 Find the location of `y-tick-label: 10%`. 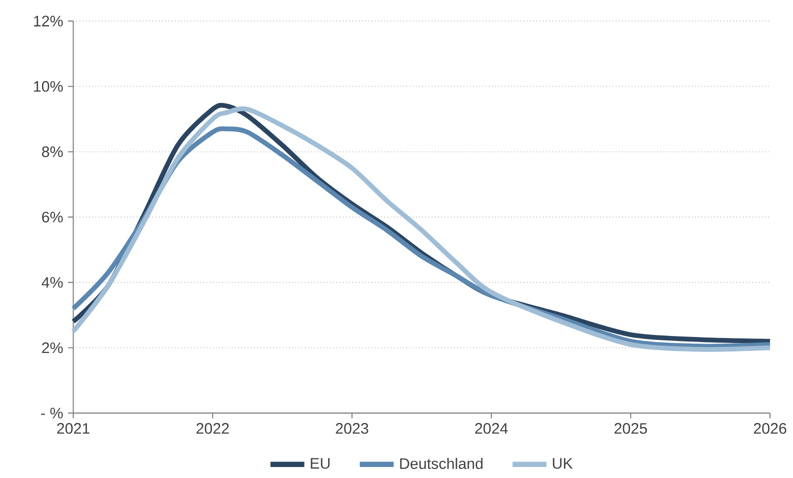

y-tick-label: 10% is located at coordinates (48, 86).